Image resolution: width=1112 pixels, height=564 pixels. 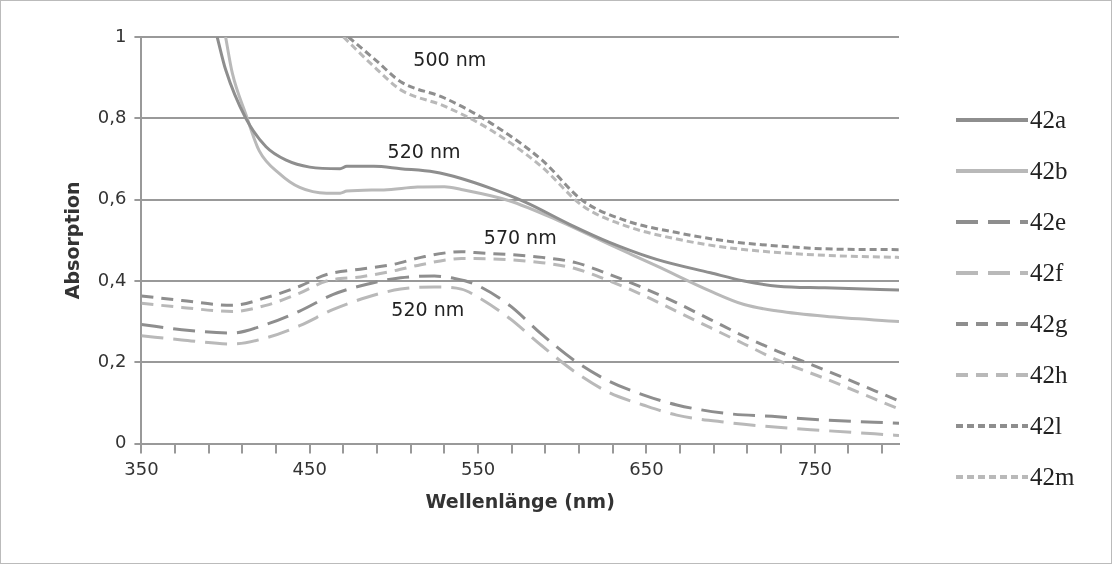 What do you see at coordinates (1048, 221) in the screenshot?
I see `legend-label: 42e` at bounding box center [1048, 221].